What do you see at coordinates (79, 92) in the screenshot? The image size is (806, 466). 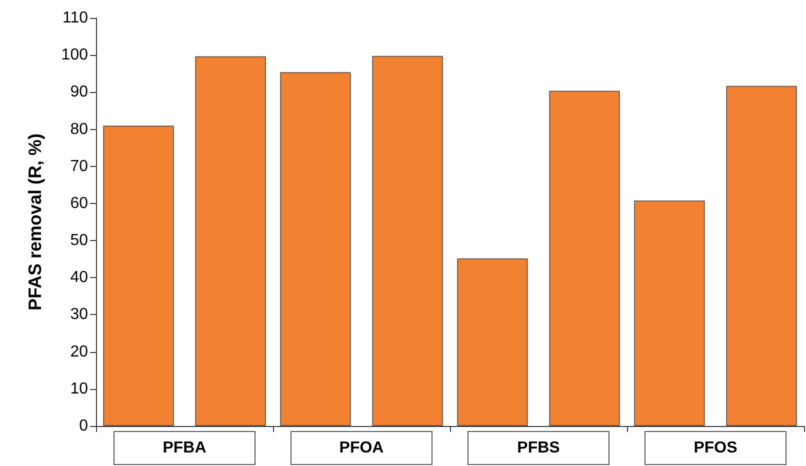 I see `y-tick-label: 90` at bounding box center [79, 92].